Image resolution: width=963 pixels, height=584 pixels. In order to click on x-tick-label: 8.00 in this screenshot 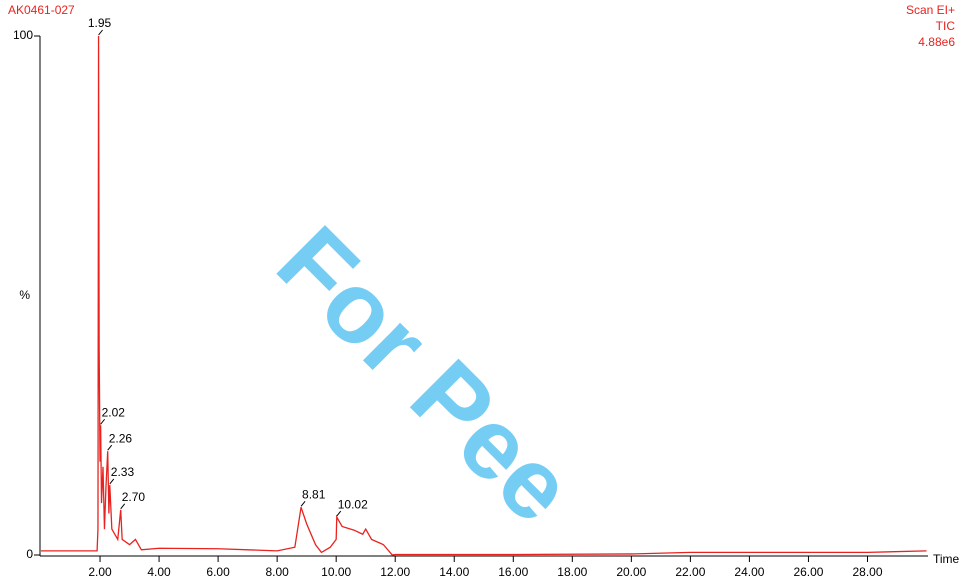, I will do `click(277, 572)`.